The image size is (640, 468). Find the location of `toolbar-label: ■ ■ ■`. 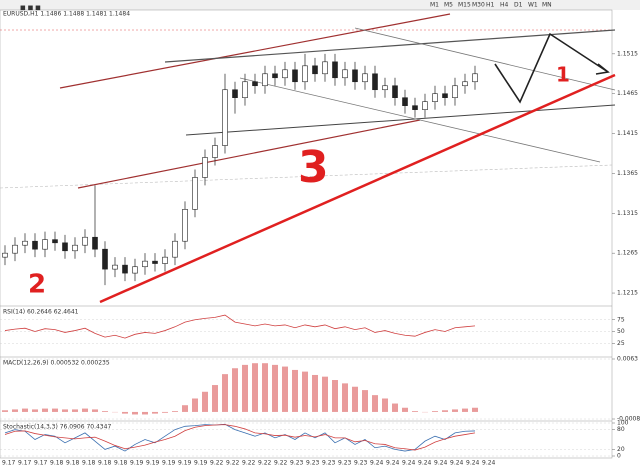

toolbar-label: ■ ■ ■ is located at coordinates (30, 8).